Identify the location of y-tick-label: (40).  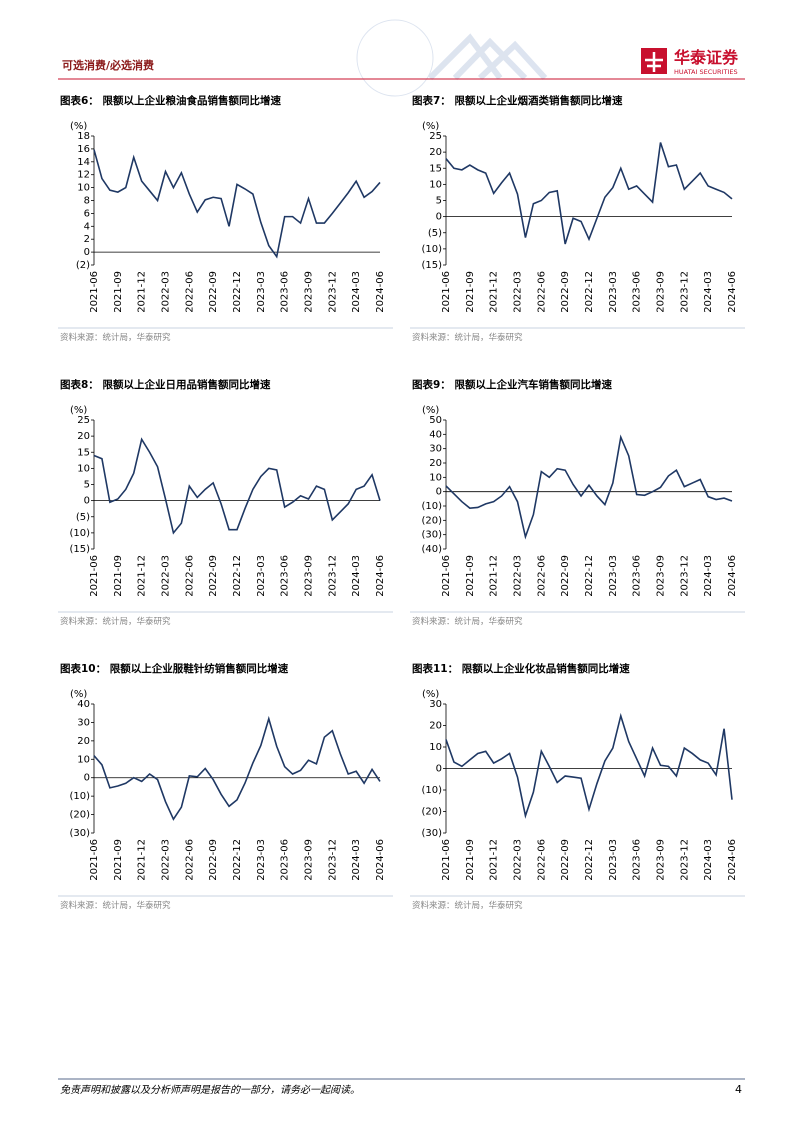
(431, 549).